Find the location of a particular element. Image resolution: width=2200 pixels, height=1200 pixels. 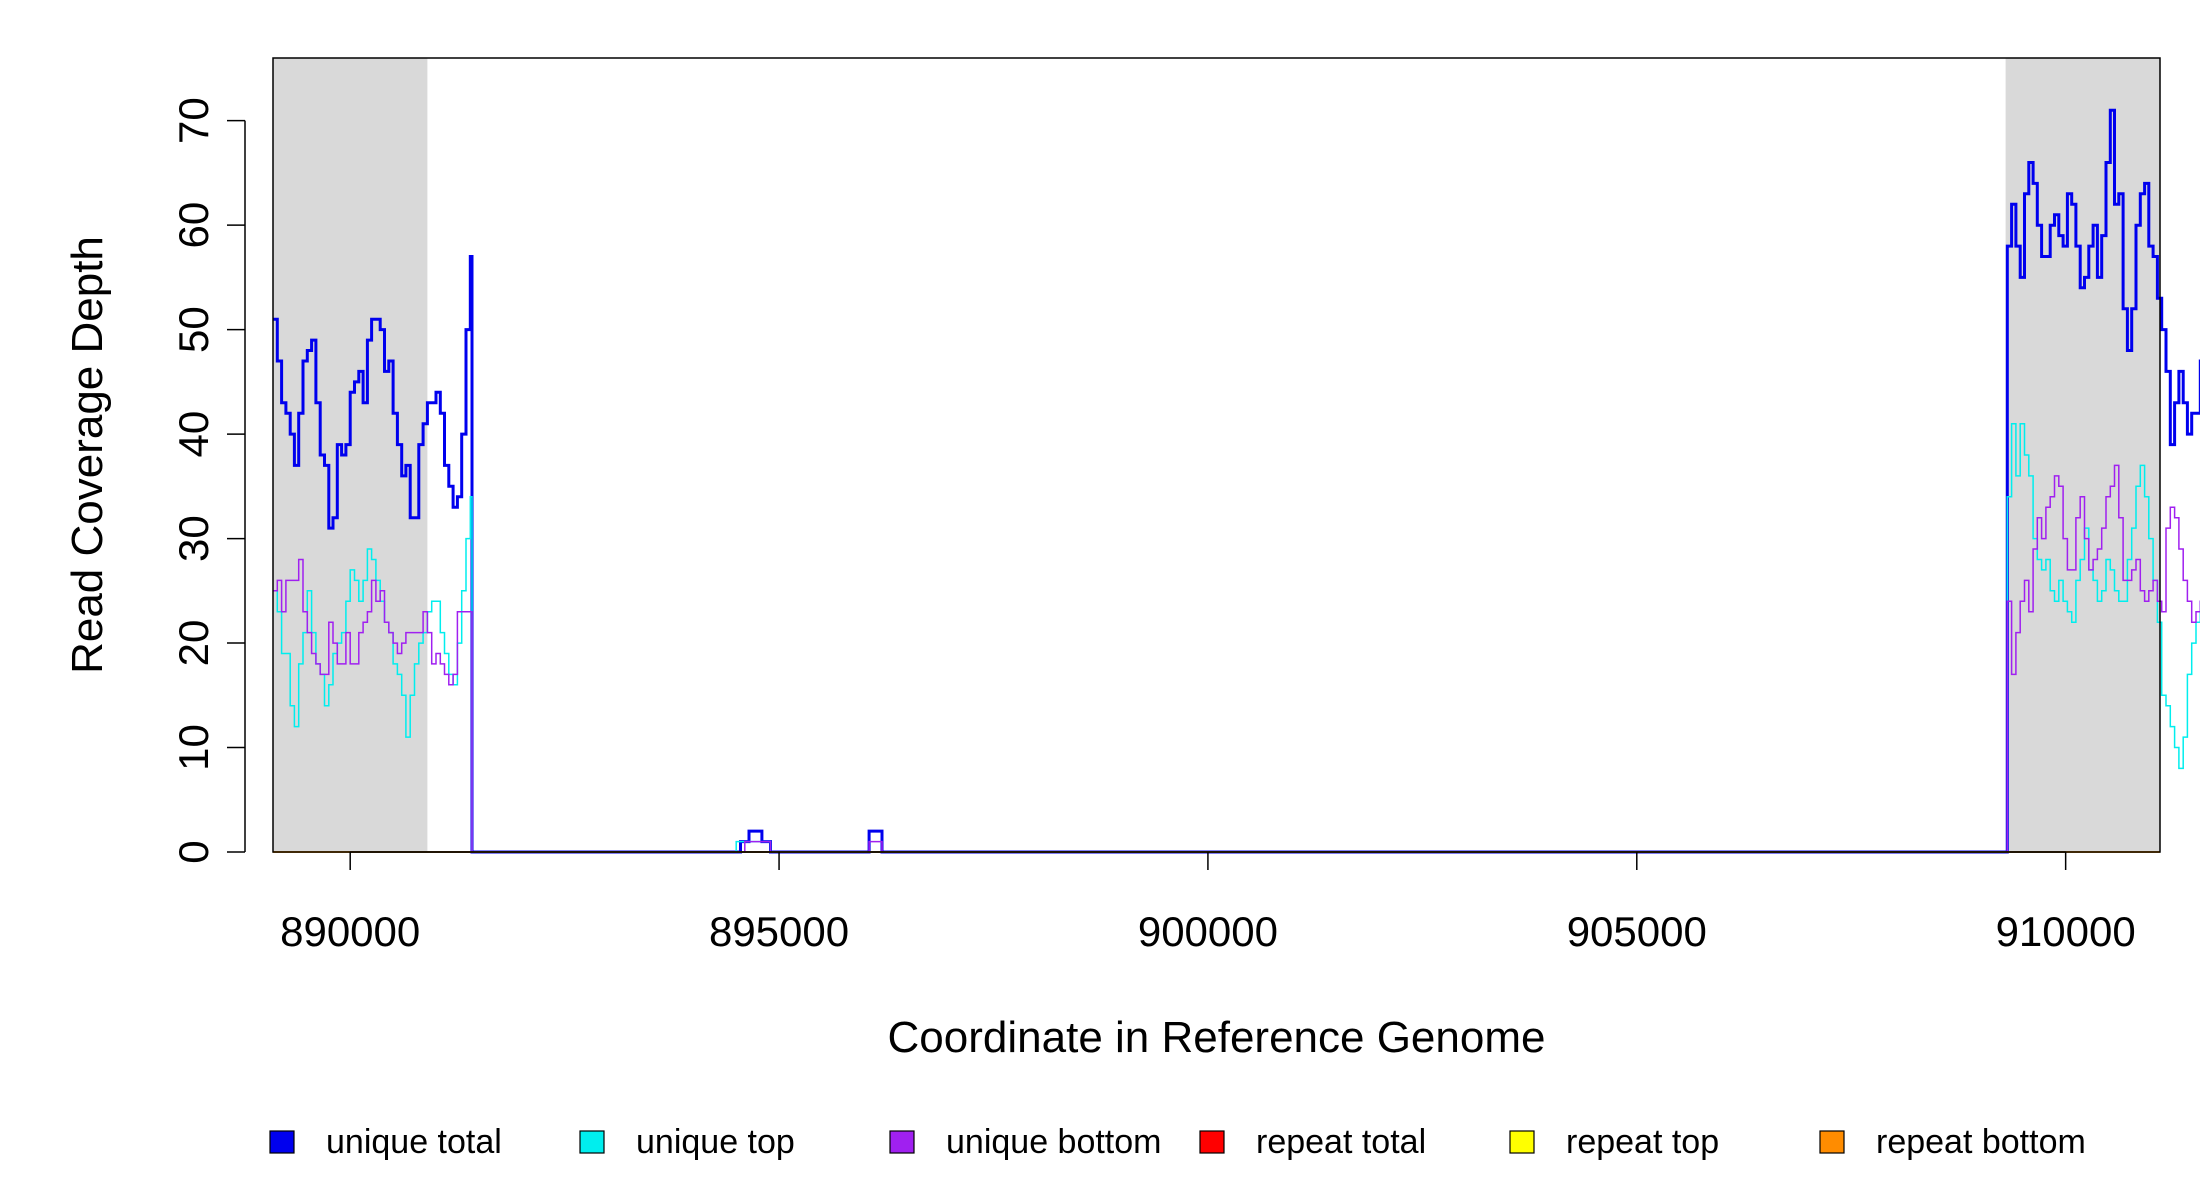

y-tick-label: 50 is located at coordinates (193, 329).